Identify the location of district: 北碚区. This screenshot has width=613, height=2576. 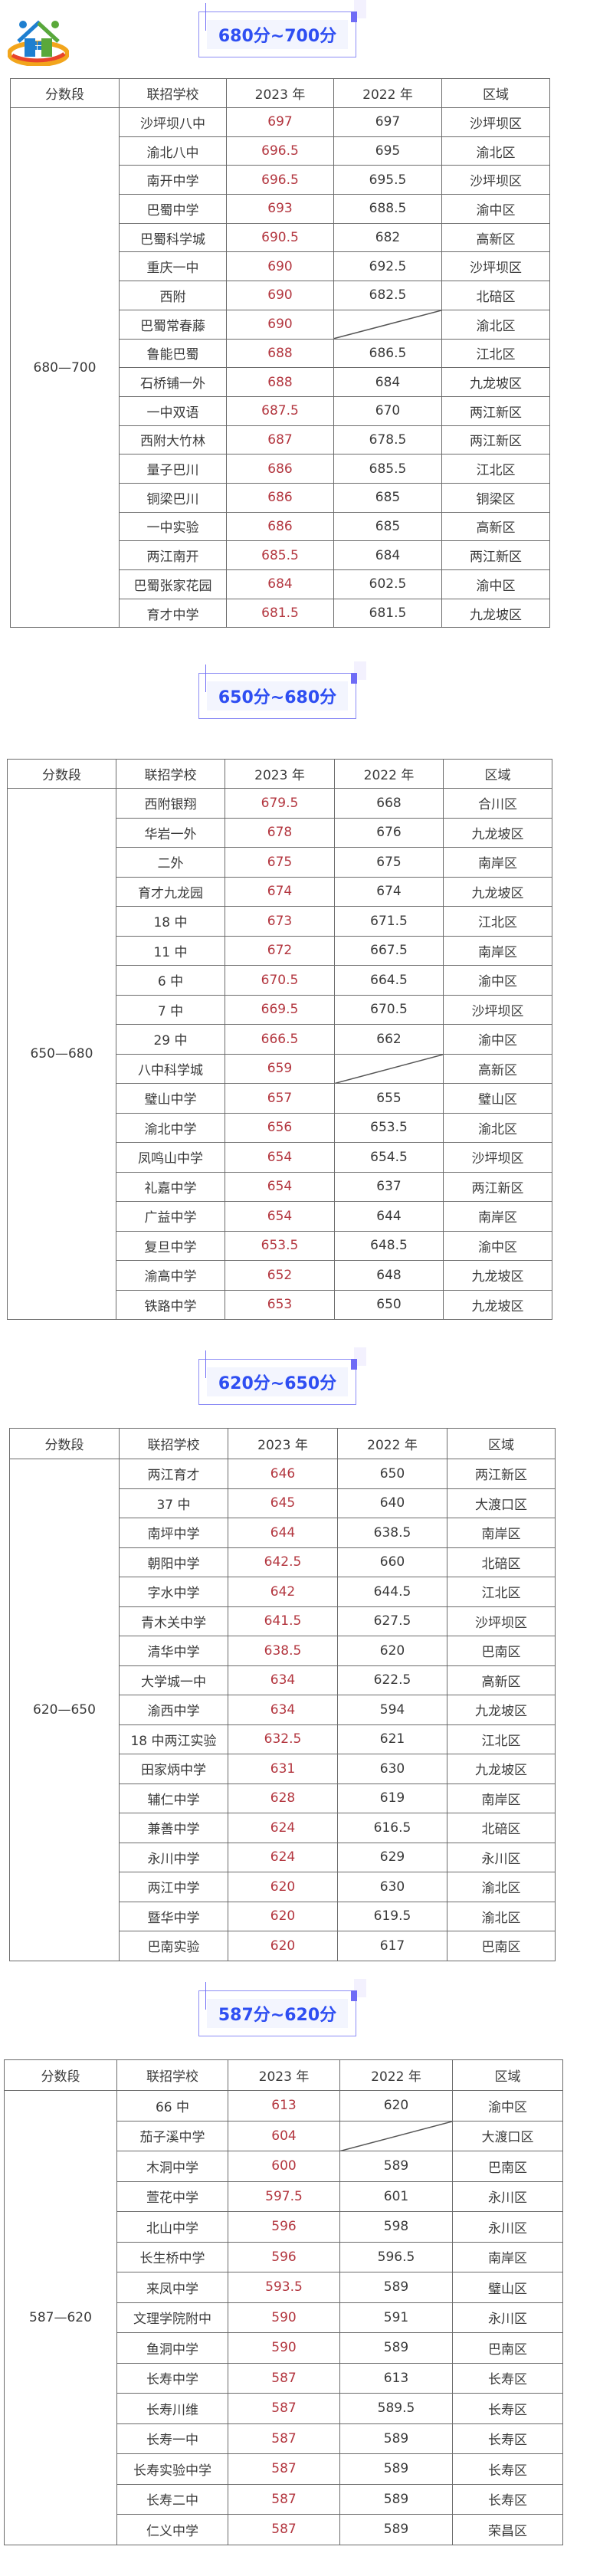
(501, 1562).